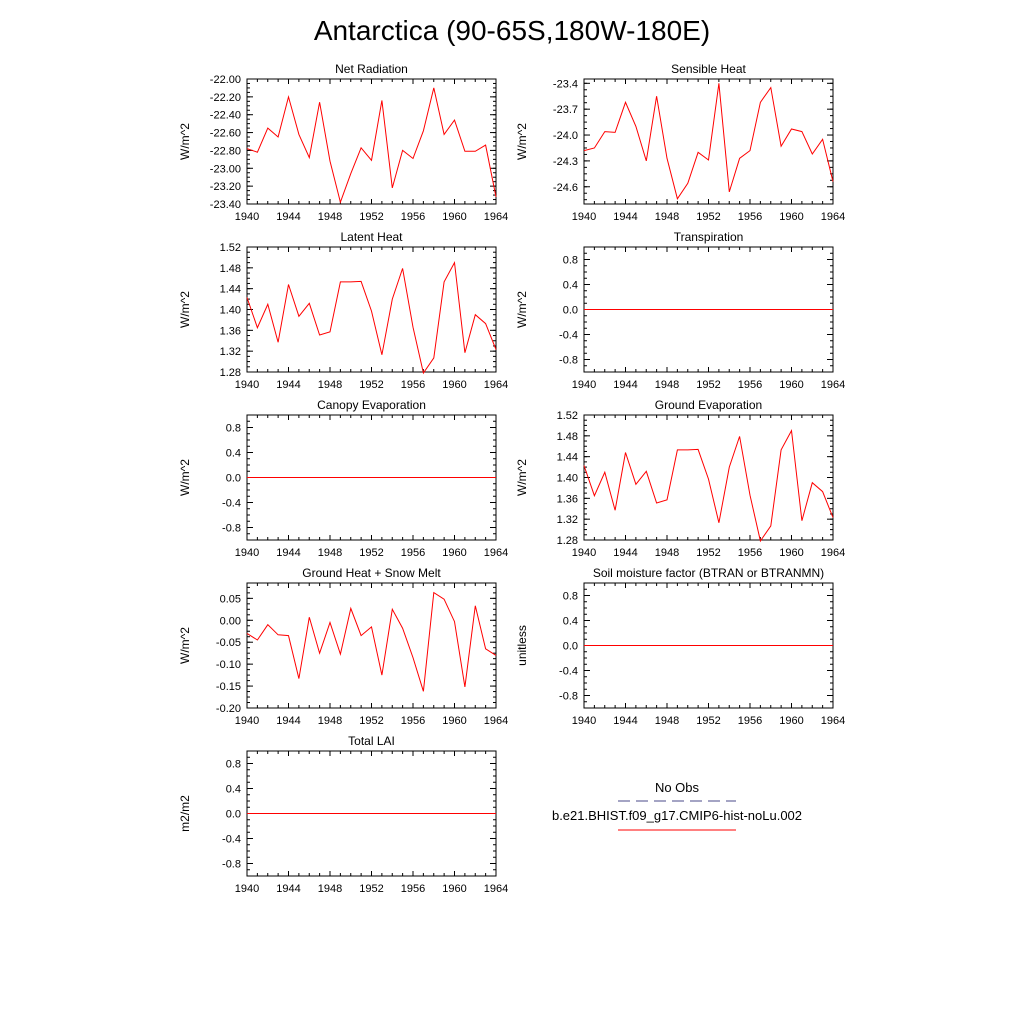  What do you see at coordinates (230, 599) in the screenshot?
I see `y-tick-label: 0.05` at bounding box center [230, 599].